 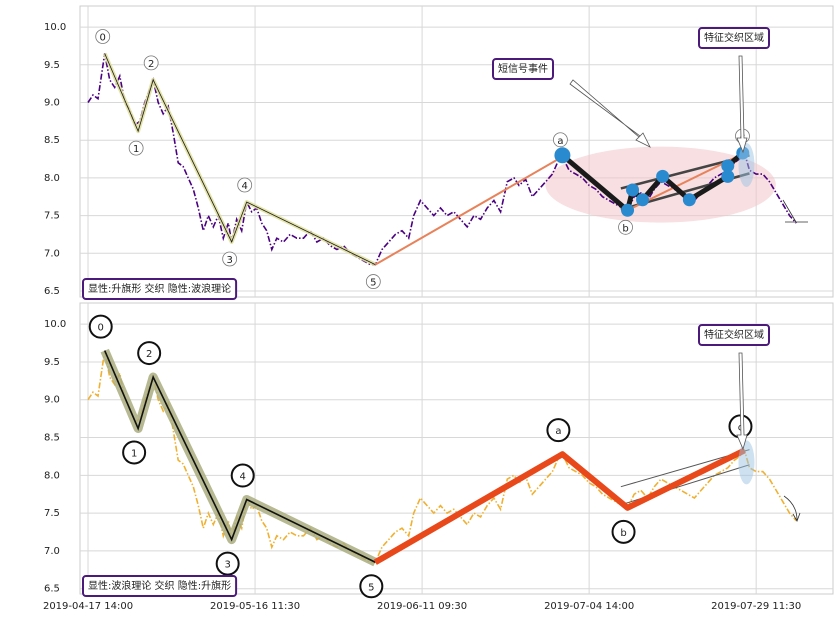 What do you see at coordinates (610, 113) in the screenshot?
I see `signal-arrow` at bounding box center [610, 113].